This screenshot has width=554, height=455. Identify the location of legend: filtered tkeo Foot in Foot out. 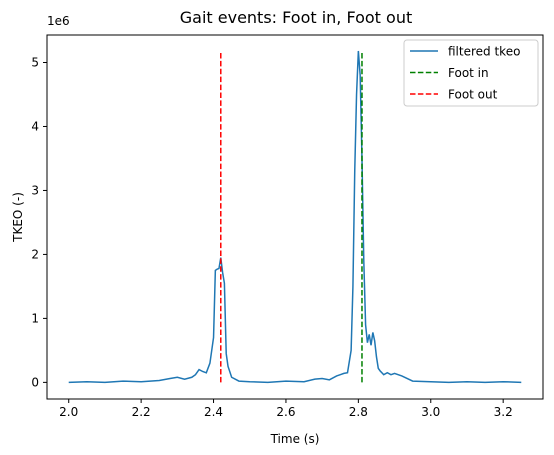
(471, 73).